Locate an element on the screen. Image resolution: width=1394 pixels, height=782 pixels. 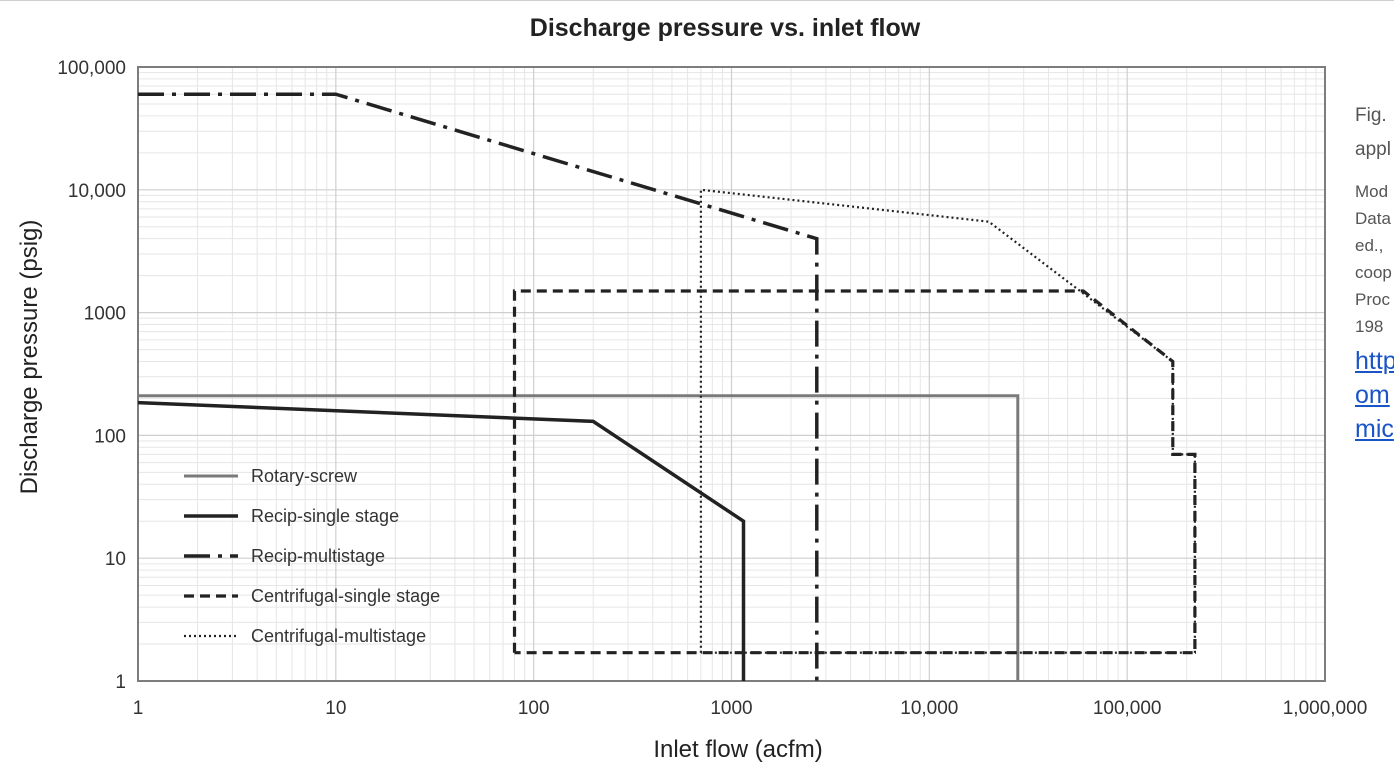
caption-link-line: om is located at coordinates (1372, 395).